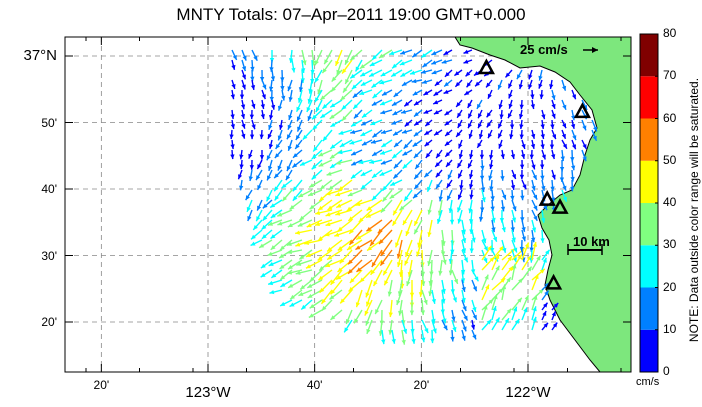 This screenshot has height=407, width=702. Describe the element at coordinates (591, 241) in the screenshot. I see `distance-scale-label: 10 km` at that location.